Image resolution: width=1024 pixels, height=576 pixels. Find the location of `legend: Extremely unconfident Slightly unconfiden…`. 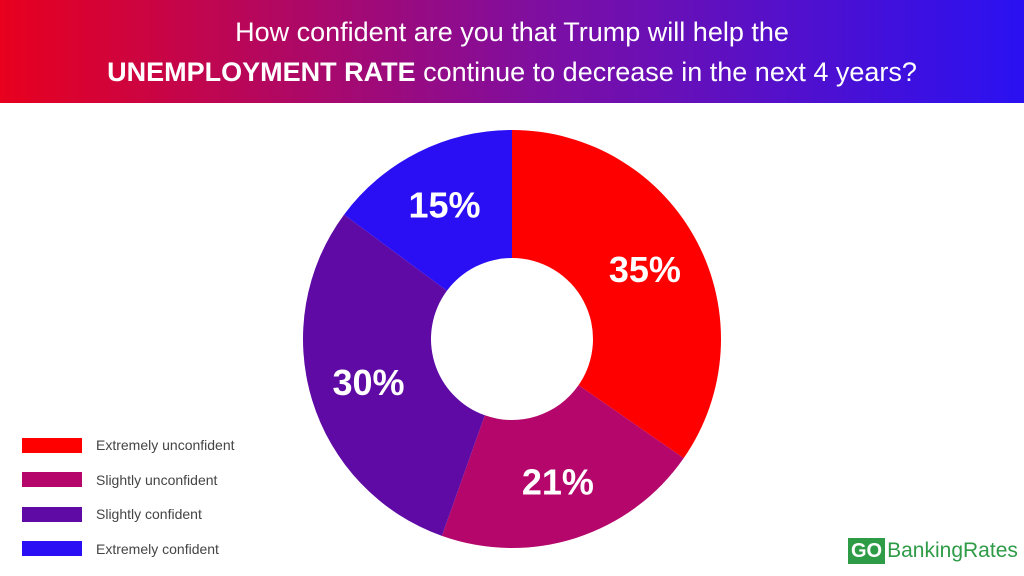

legend: Extremely unconfident Slightly unconfiden… is located at coordinates (128, 502).